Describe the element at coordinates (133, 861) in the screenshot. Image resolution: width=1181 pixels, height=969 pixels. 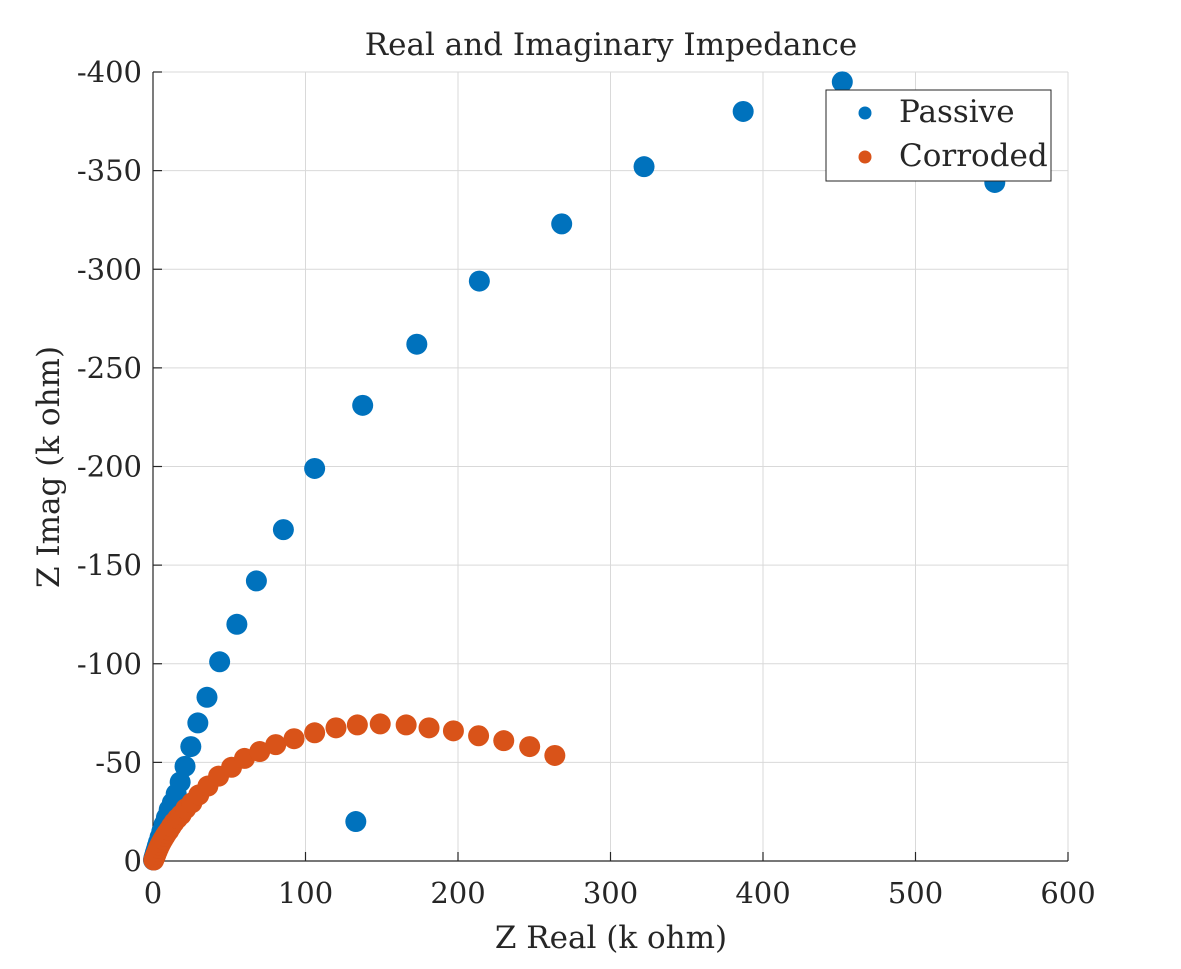
I see `y-tick-label: 0` at that location.